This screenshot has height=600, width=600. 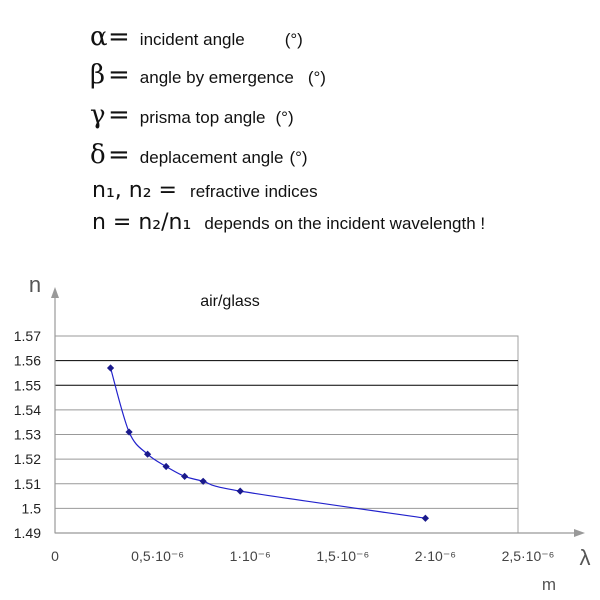 What do you see at coordinates (342, 556) in the screenshot?
I see `x-tick-label: 1,5·10⁻⁶` at bounding box center [342, 556].